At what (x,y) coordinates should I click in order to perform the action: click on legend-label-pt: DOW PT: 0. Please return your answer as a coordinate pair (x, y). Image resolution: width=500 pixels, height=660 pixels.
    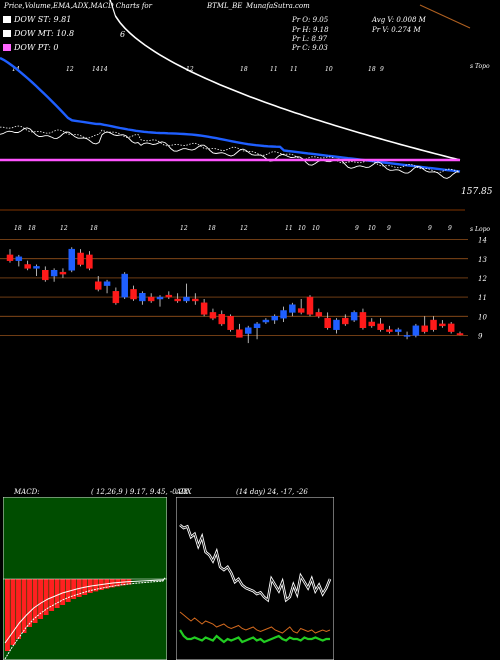
    Looking at the image, I should click on (36, 47).